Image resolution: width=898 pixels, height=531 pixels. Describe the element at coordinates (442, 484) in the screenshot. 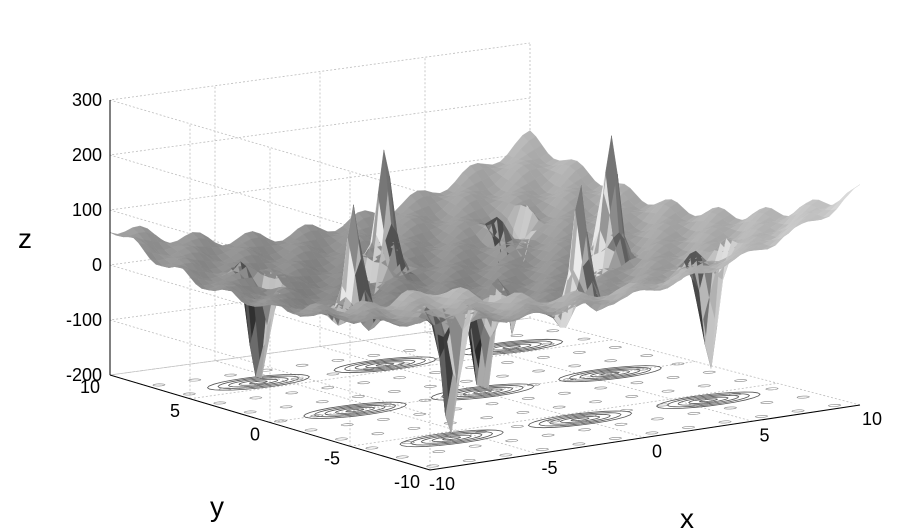

I see `x-tick-label: -10` at that location.